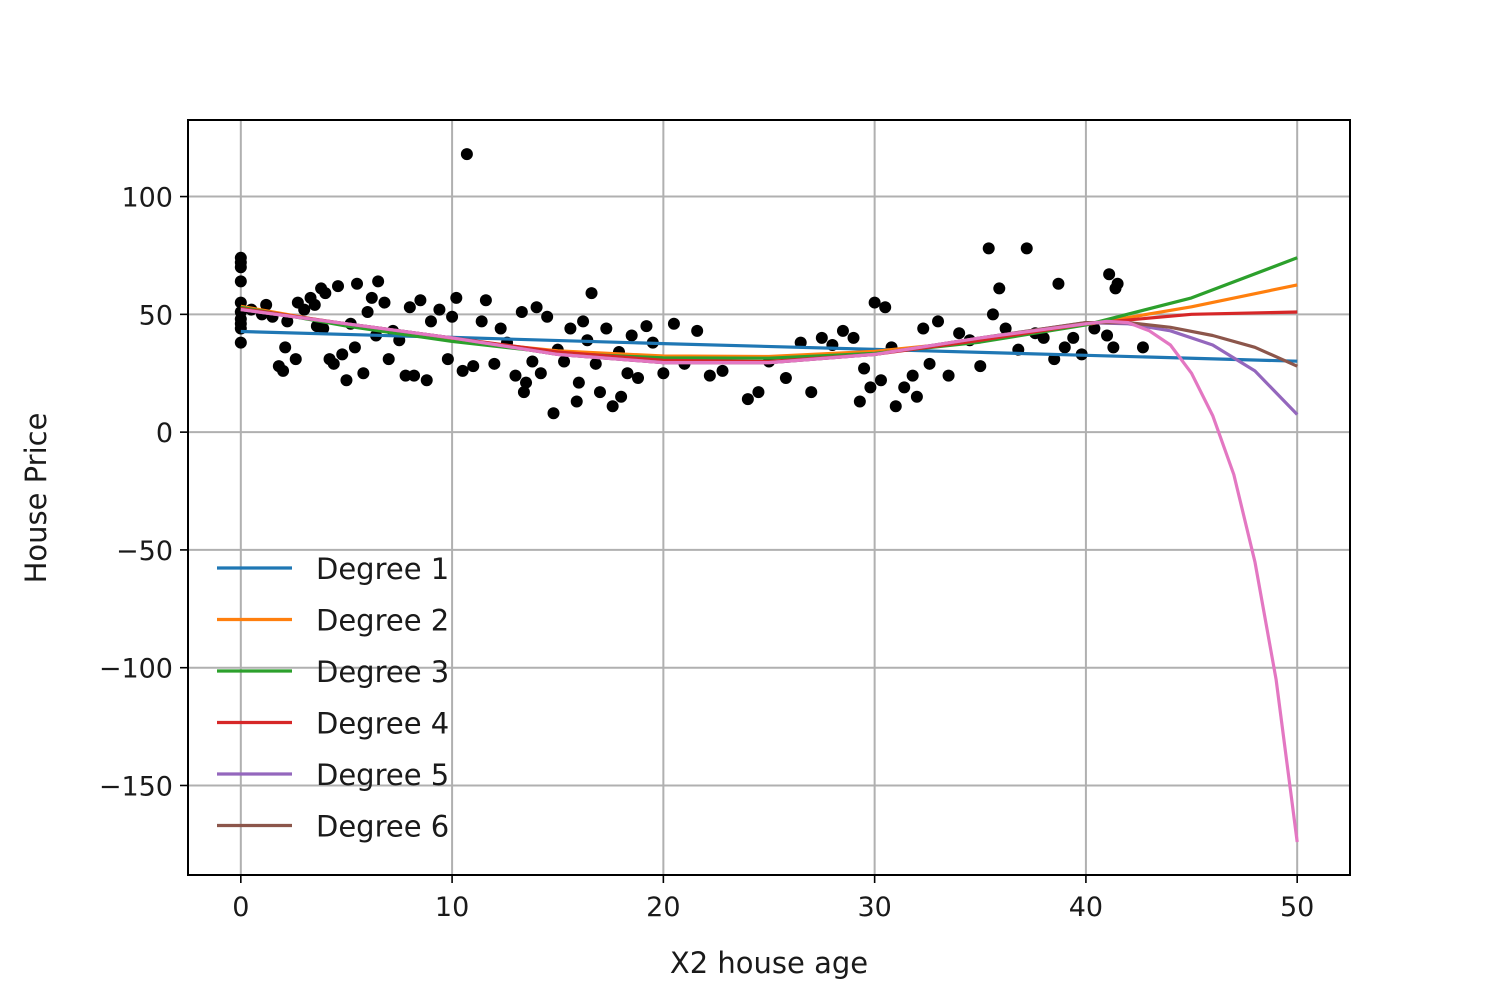 The height and width of the screenshot is (1000, 1500). Describe the element at coordinates (164, 433) in the screenshot. I see `y-tick-label: 0` at that location.